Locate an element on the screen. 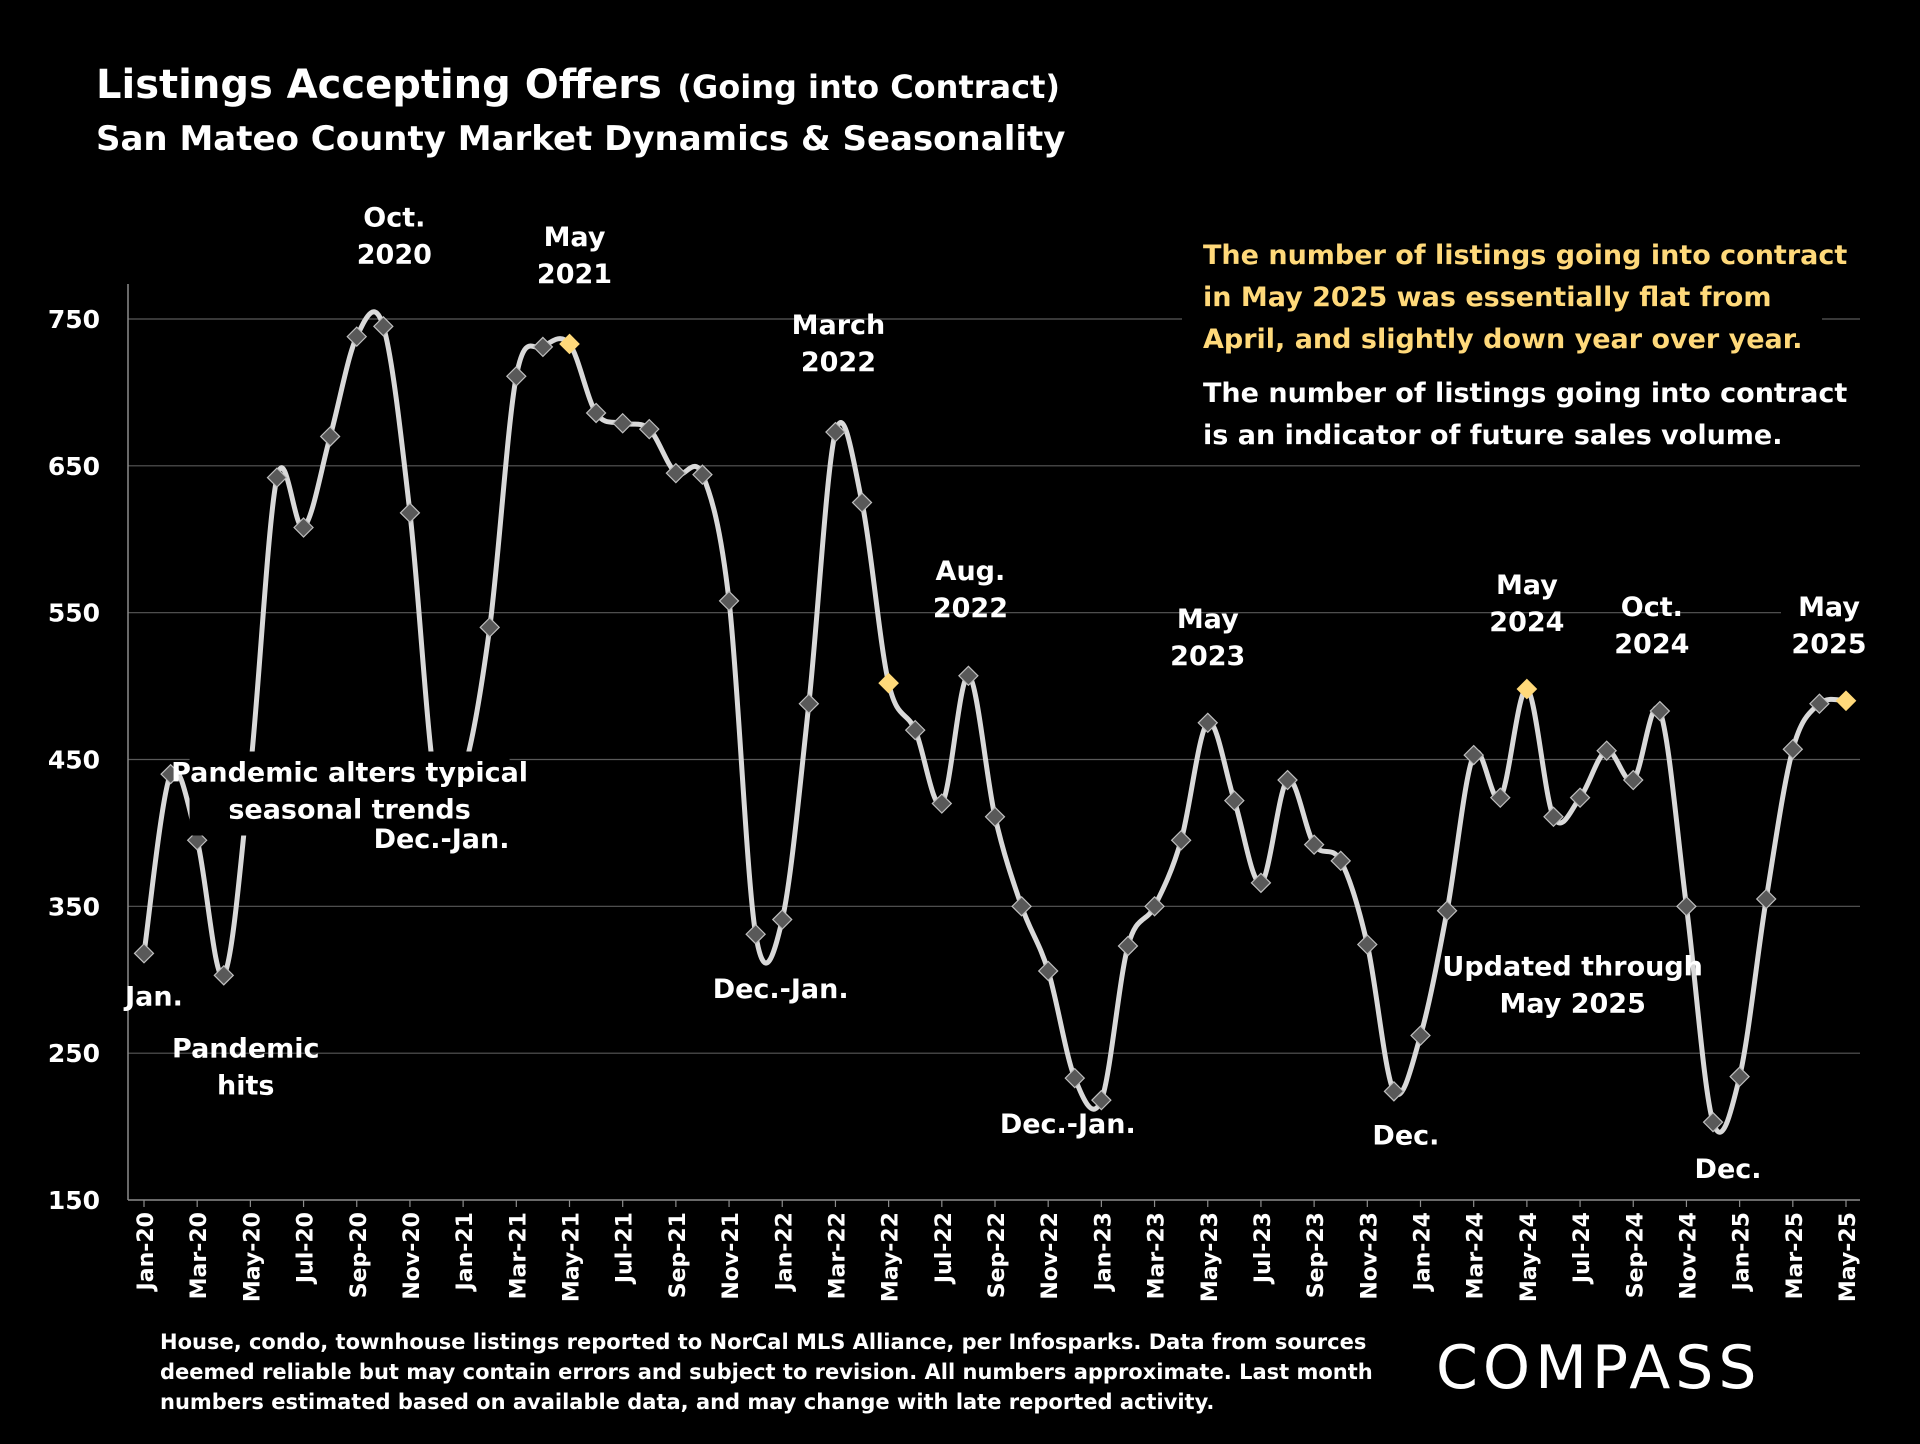 Image resolution: width=1920 pixels, height=1444 pixels. x-tick-label: Nov-23 is located at coordinates (1369, 1256).